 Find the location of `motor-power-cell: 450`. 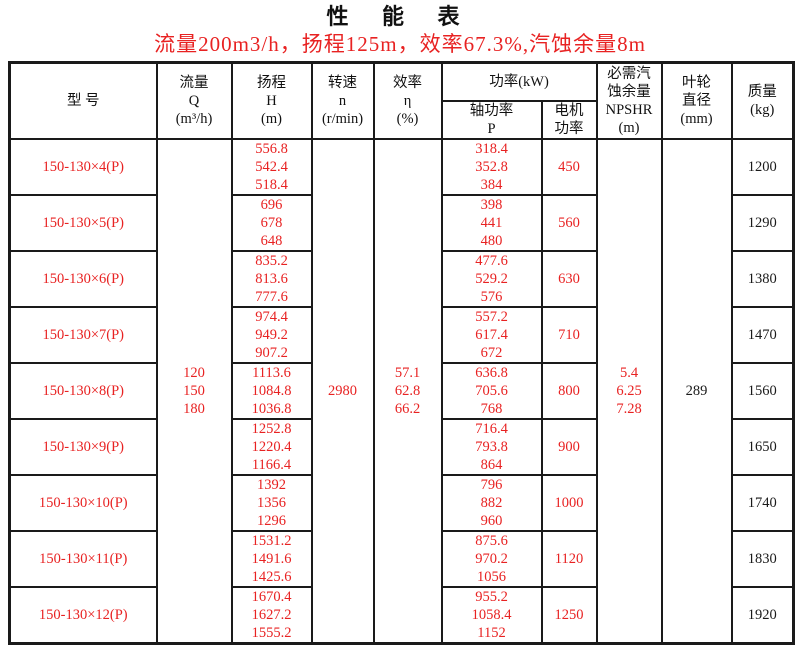

motor-power-cell: 450 is located at coordinates (569, 166).